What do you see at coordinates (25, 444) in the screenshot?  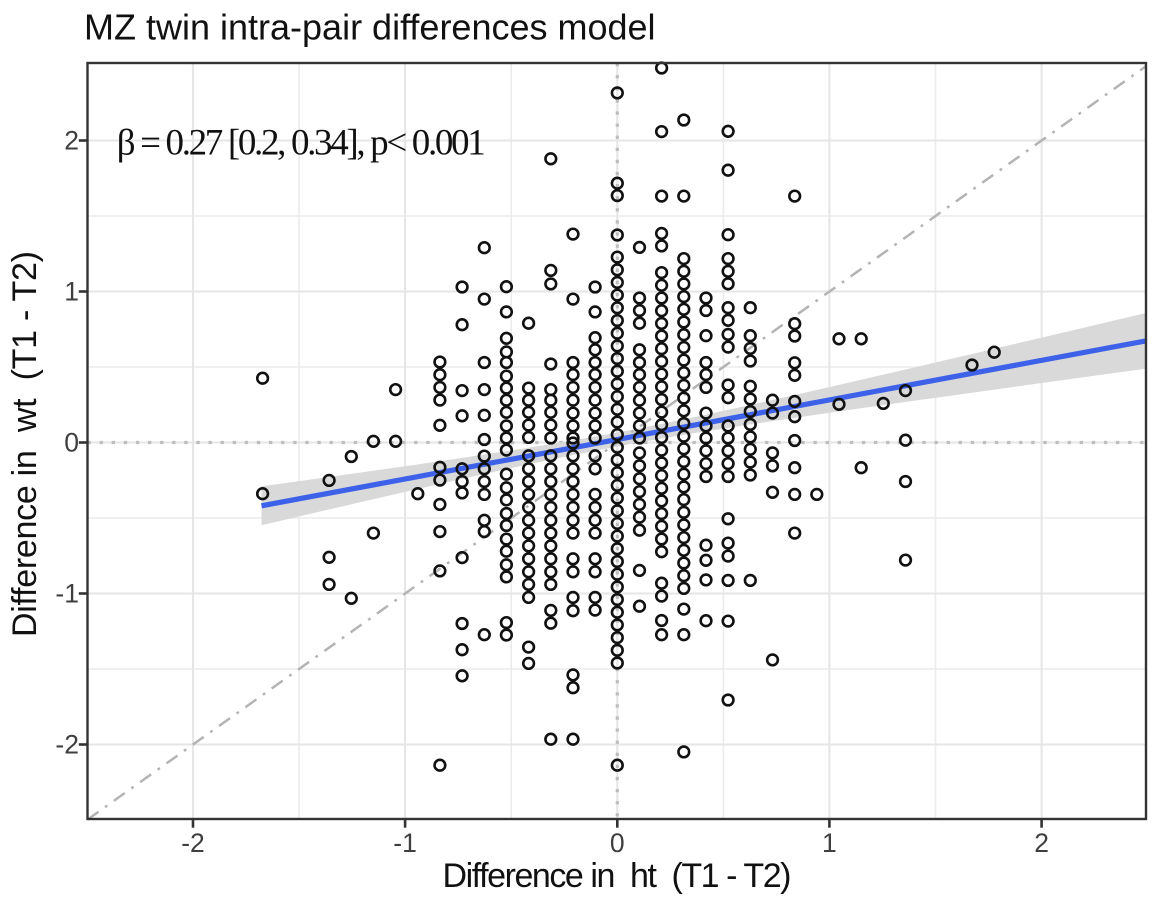 I see `svg-text: Difference in wt (T1 - T2)` at bounding box center [25, 444].